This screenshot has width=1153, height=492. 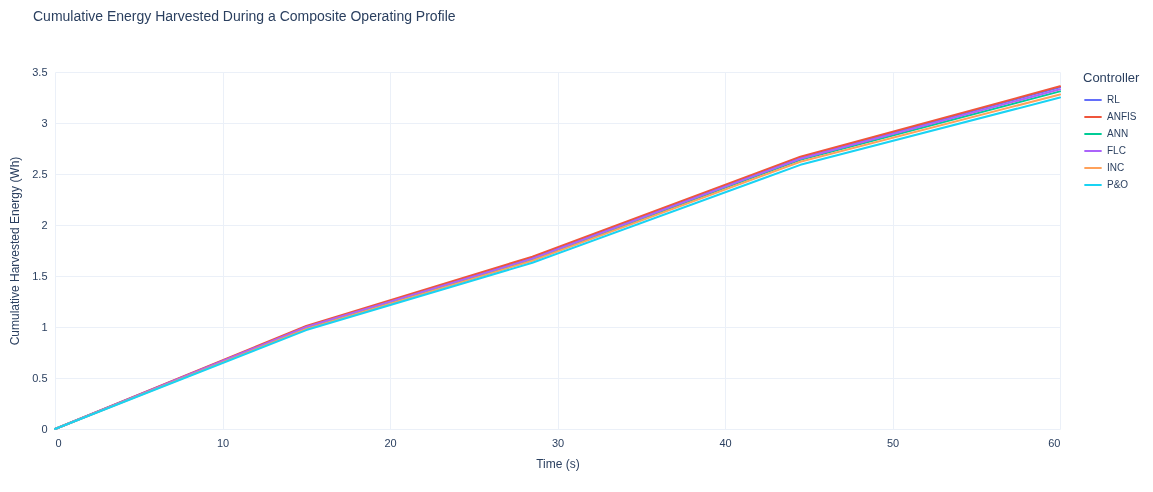 I want to click on legend-title: Controller, so click(x=1112, y=77).